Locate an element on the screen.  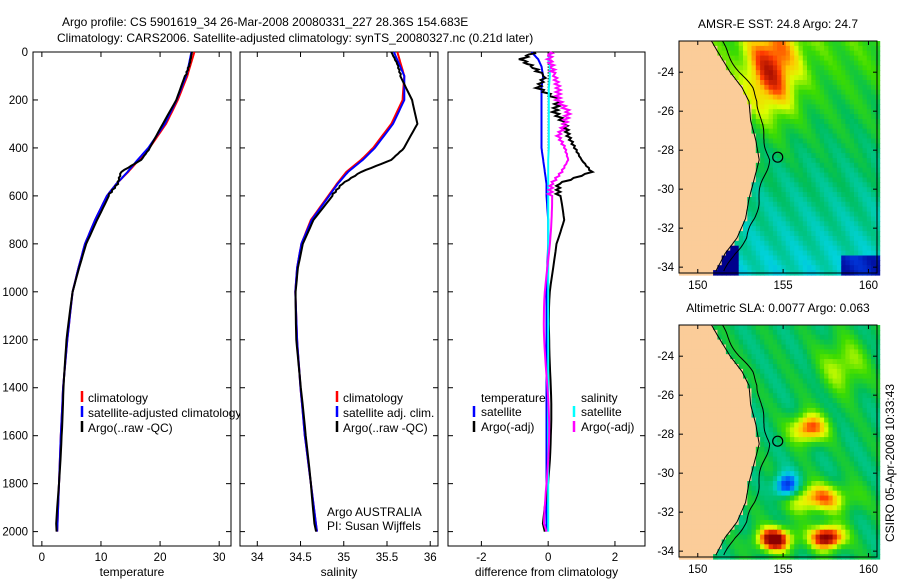
legend-label: Argo(..raw -QC) is located at coordinates (385, 428).